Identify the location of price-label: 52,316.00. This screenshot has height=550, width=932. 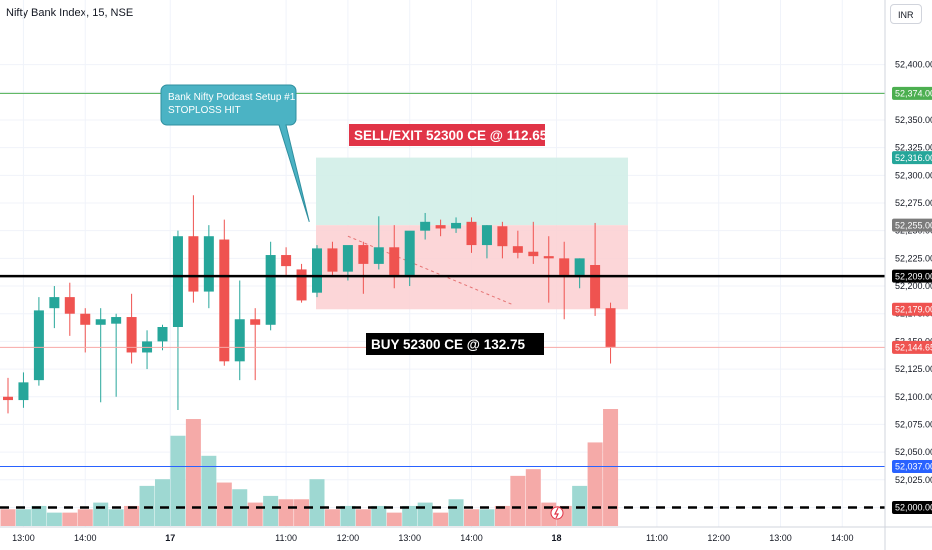
(913, 158).